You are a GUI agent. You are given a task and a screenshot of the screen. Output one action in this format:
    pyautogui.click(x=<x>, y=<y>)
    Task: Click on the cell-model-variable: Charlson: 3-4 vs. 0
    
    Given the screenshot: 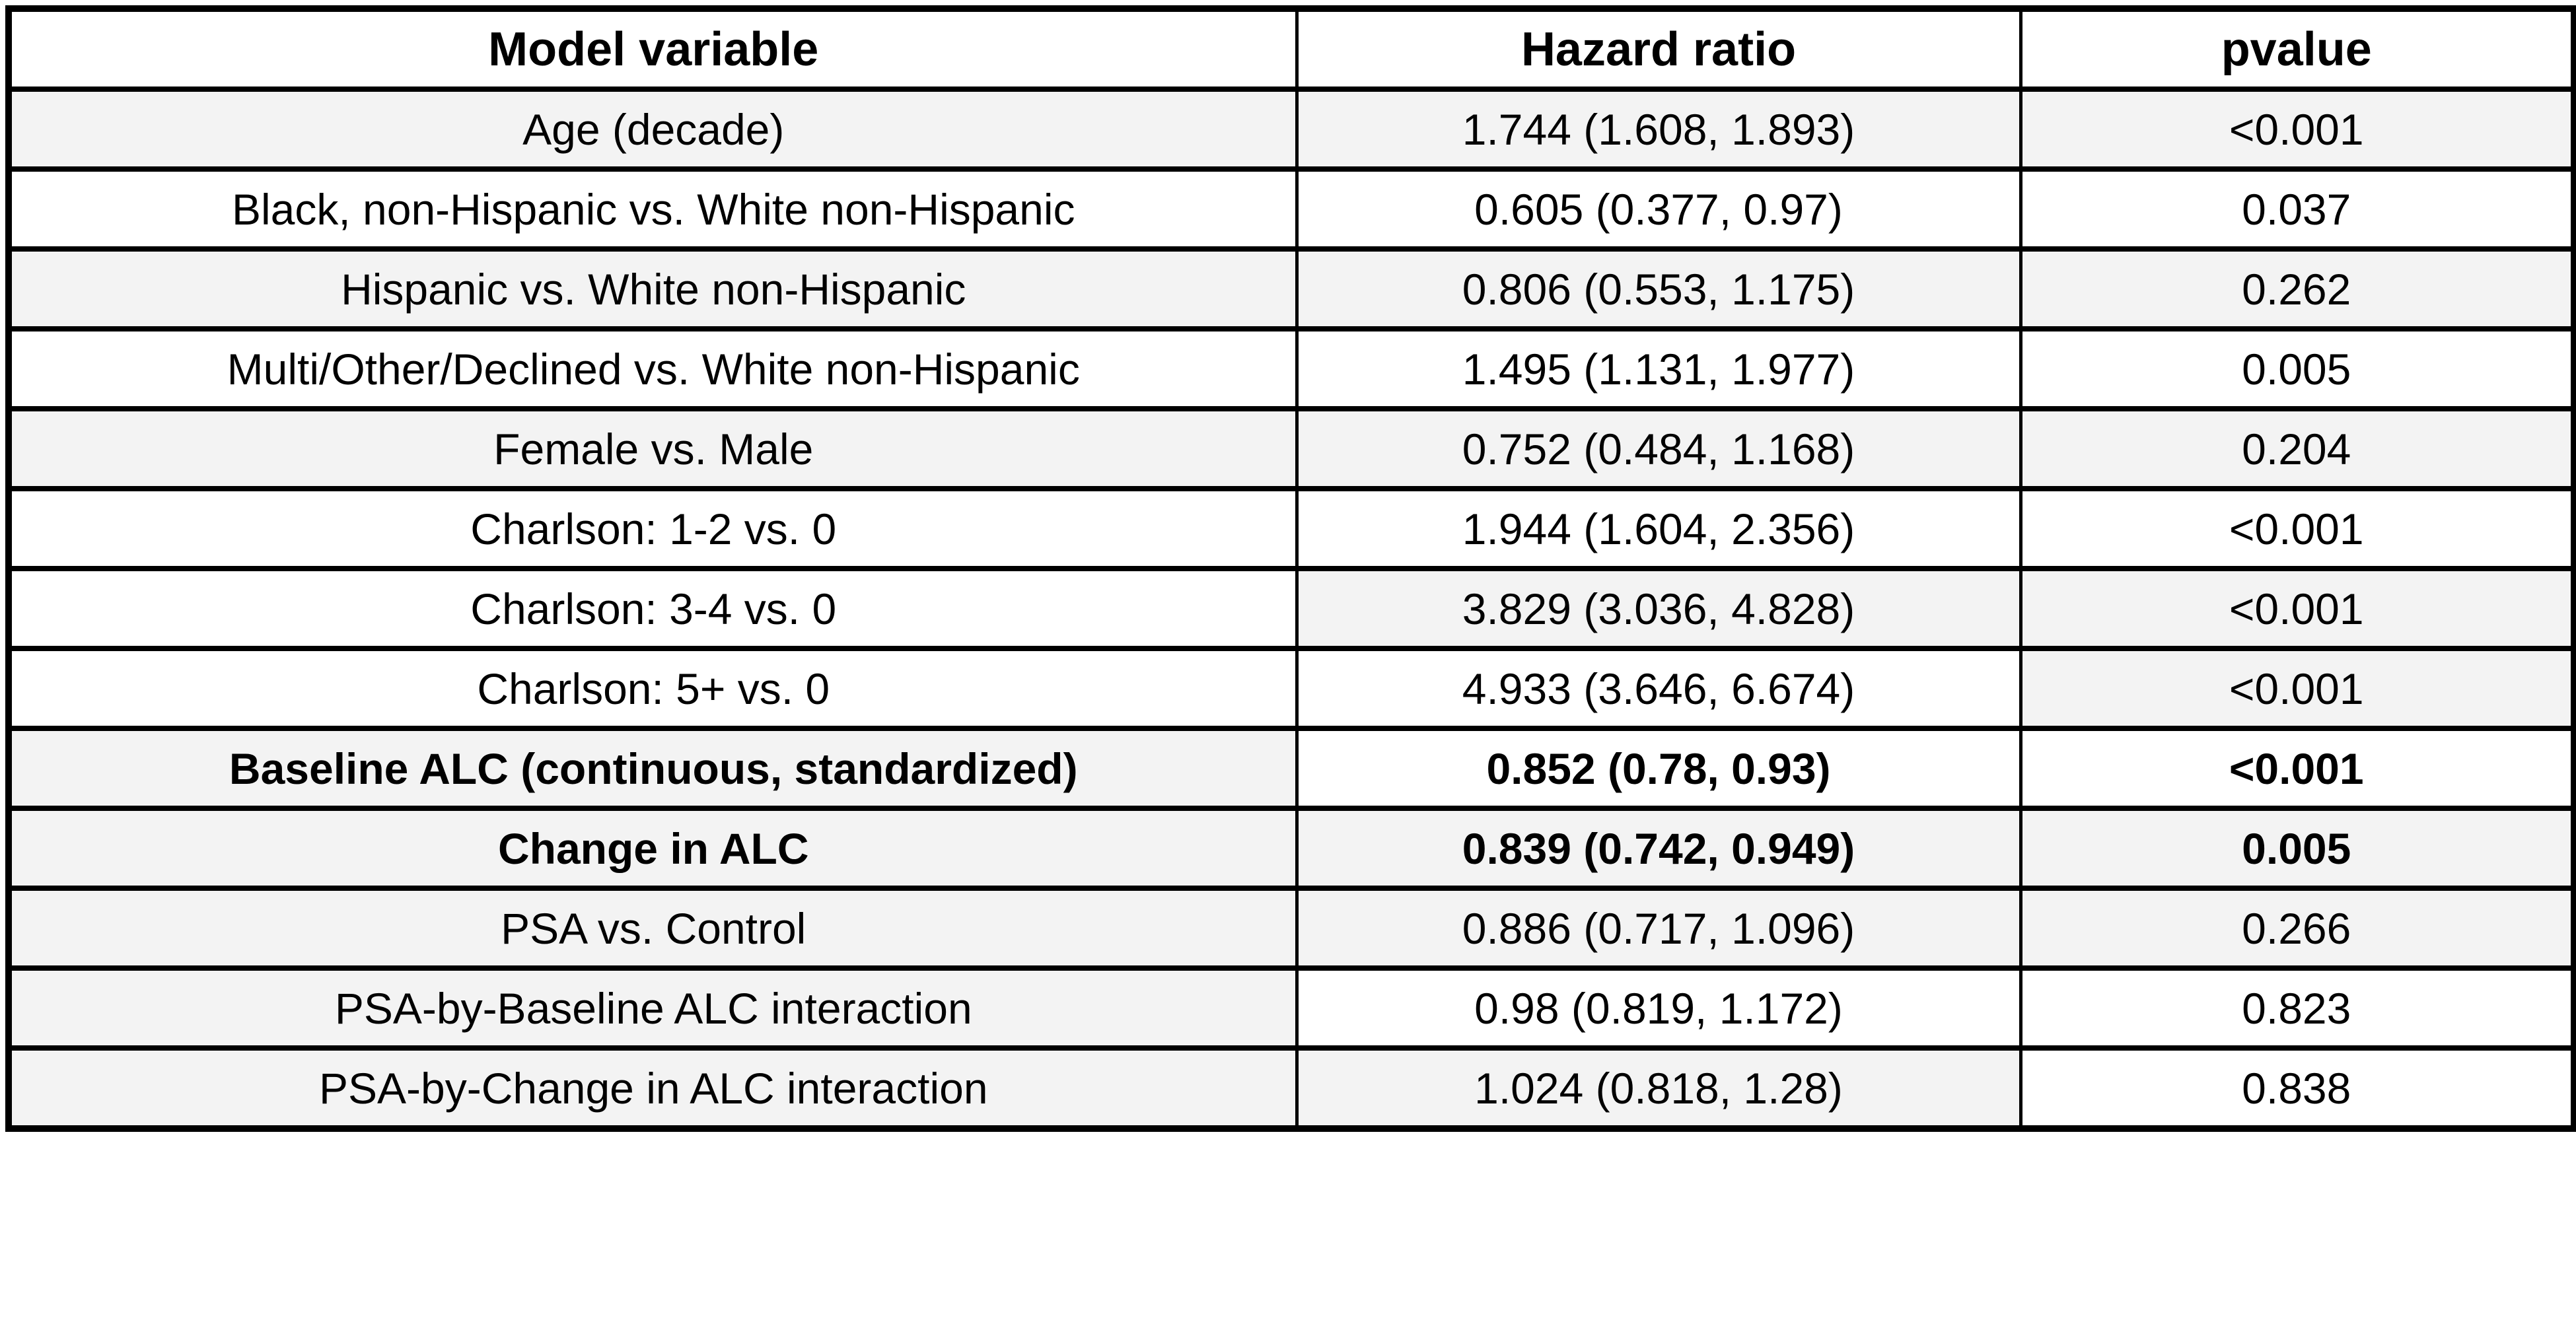 What is the action you would take?
    pyautogui.click(x=653, y=608)
    